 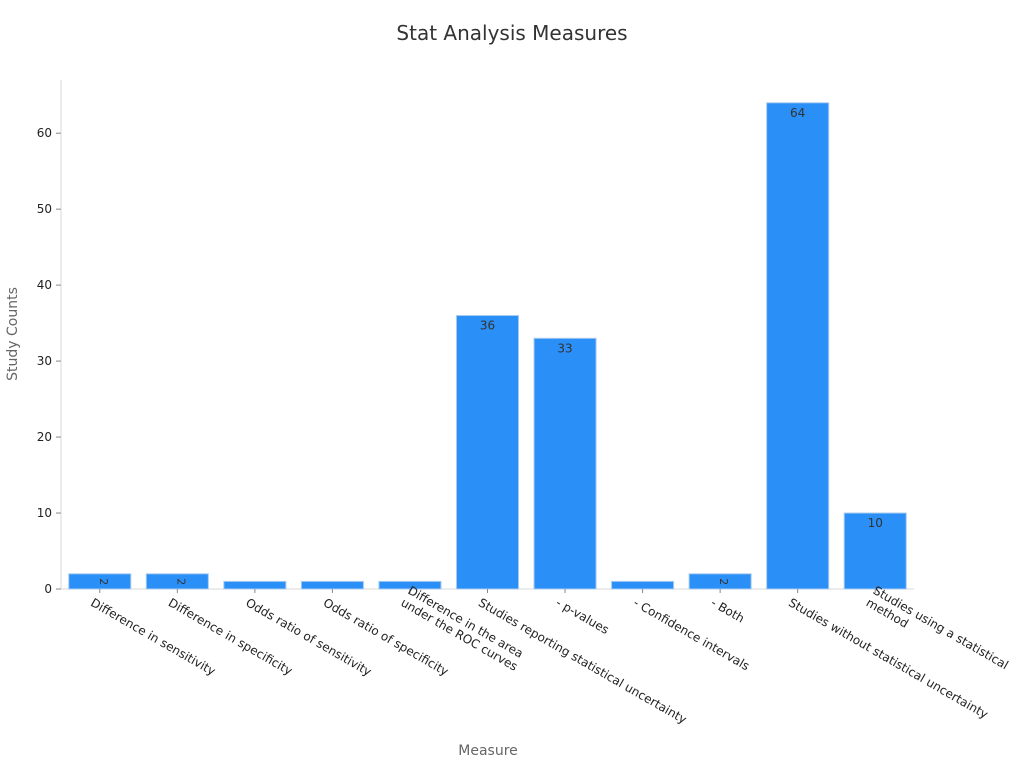 What do you see at coordinates (44, 209) in the screenshot?
I see `y-tick-label: 50` at bounding box center [44, 209].